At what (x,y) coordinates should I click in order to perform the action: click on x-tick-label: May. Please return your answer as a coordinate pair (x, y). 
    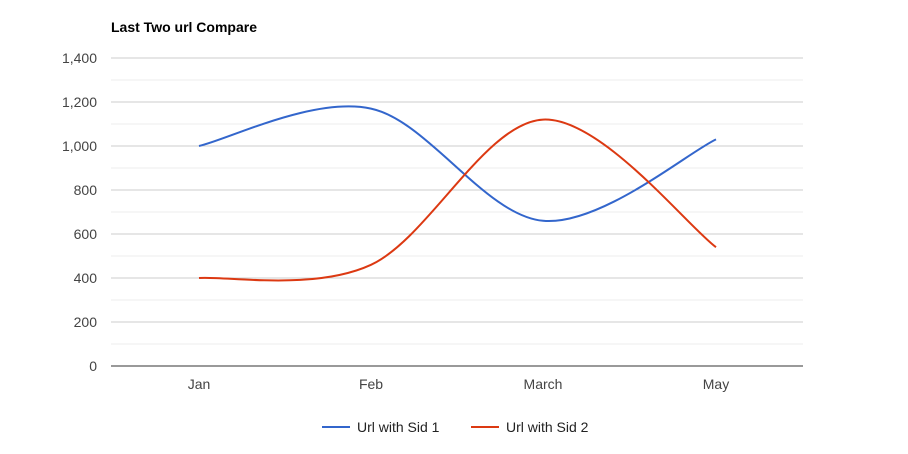
    Looking at the image, I should click on (716, 384).